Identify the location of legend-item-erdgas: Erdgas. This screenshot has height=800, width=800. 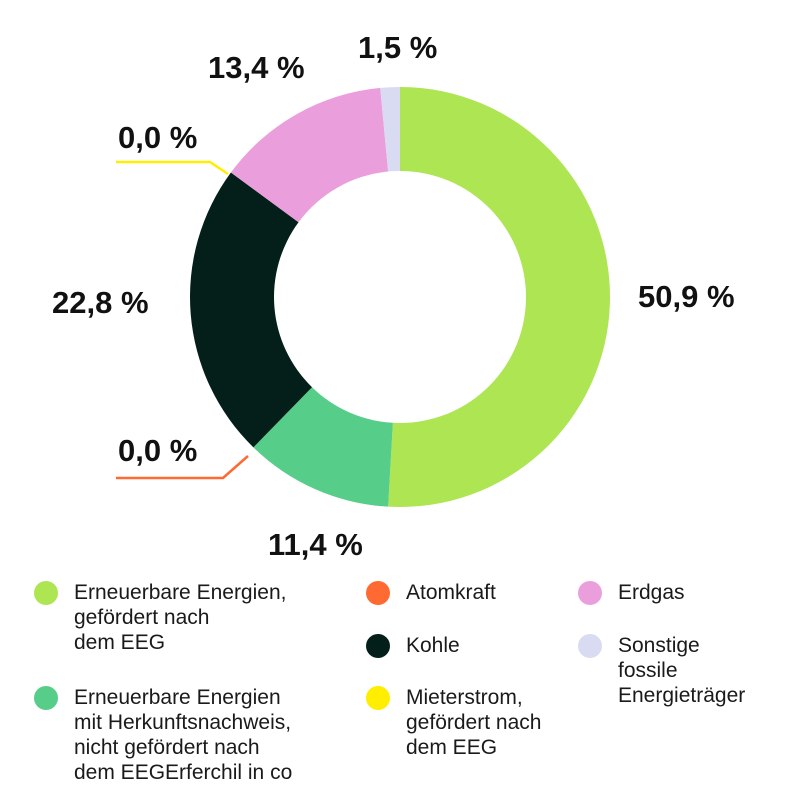
(631, 592).